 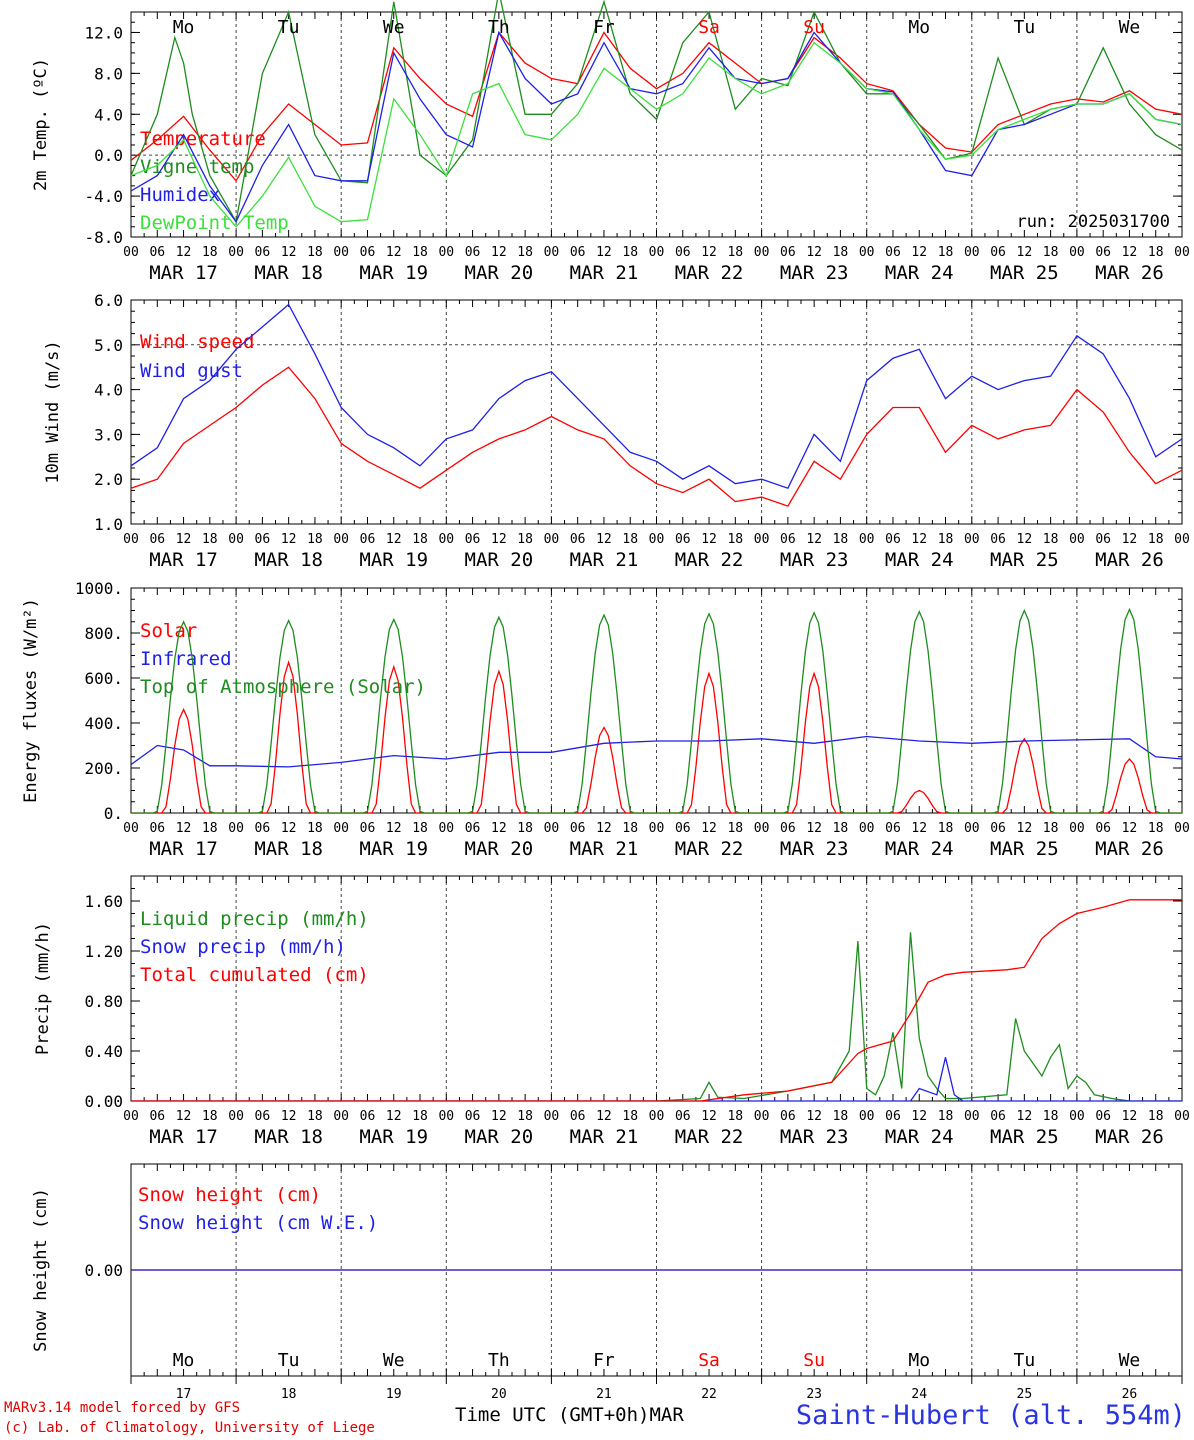 I want to click on date-label: MAR 26, so click(x=1129, y=560).